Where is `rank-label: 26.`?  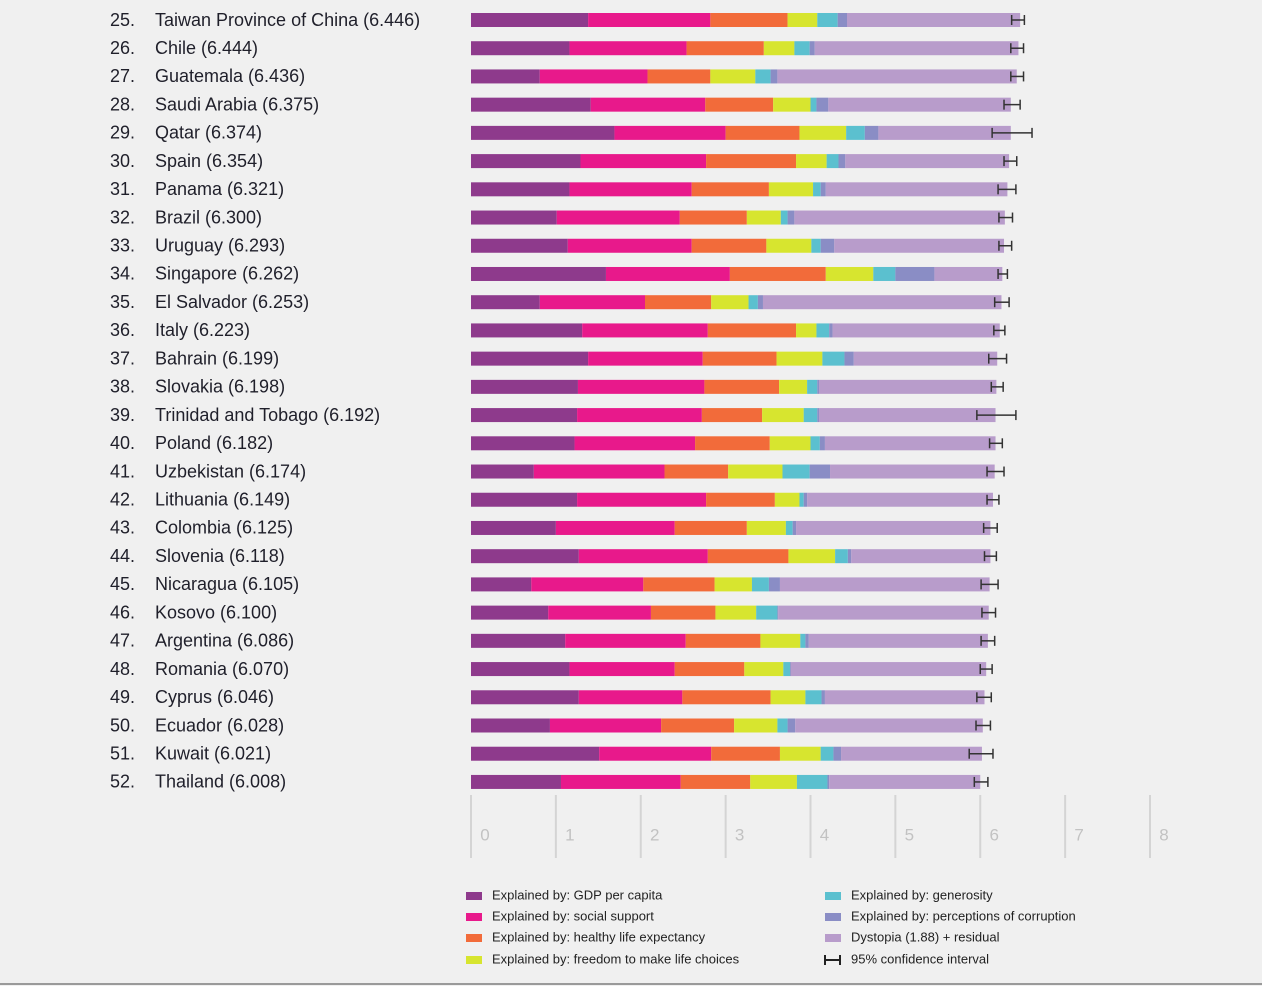
rank-label: 26. is located at coordinates (122, 48).